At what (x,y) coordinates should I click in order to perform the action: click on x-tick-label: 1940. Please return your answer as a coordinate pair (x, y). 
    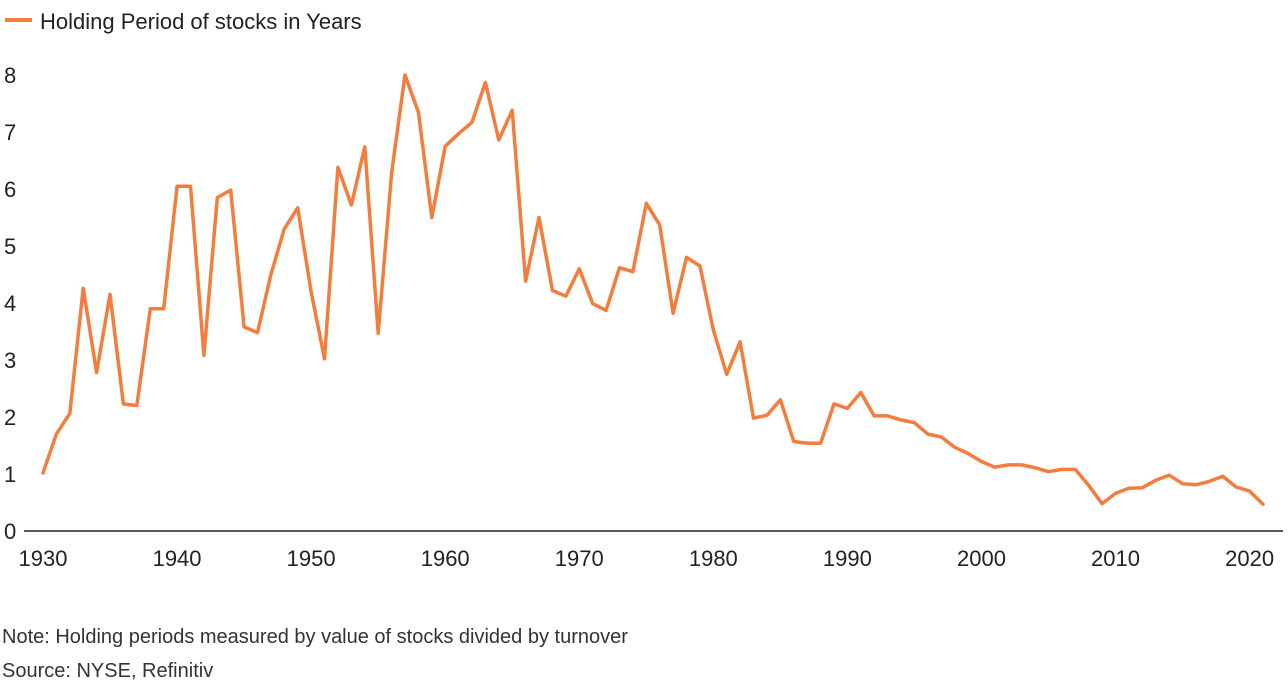
    Looking at the image, I should click on (177, 558).